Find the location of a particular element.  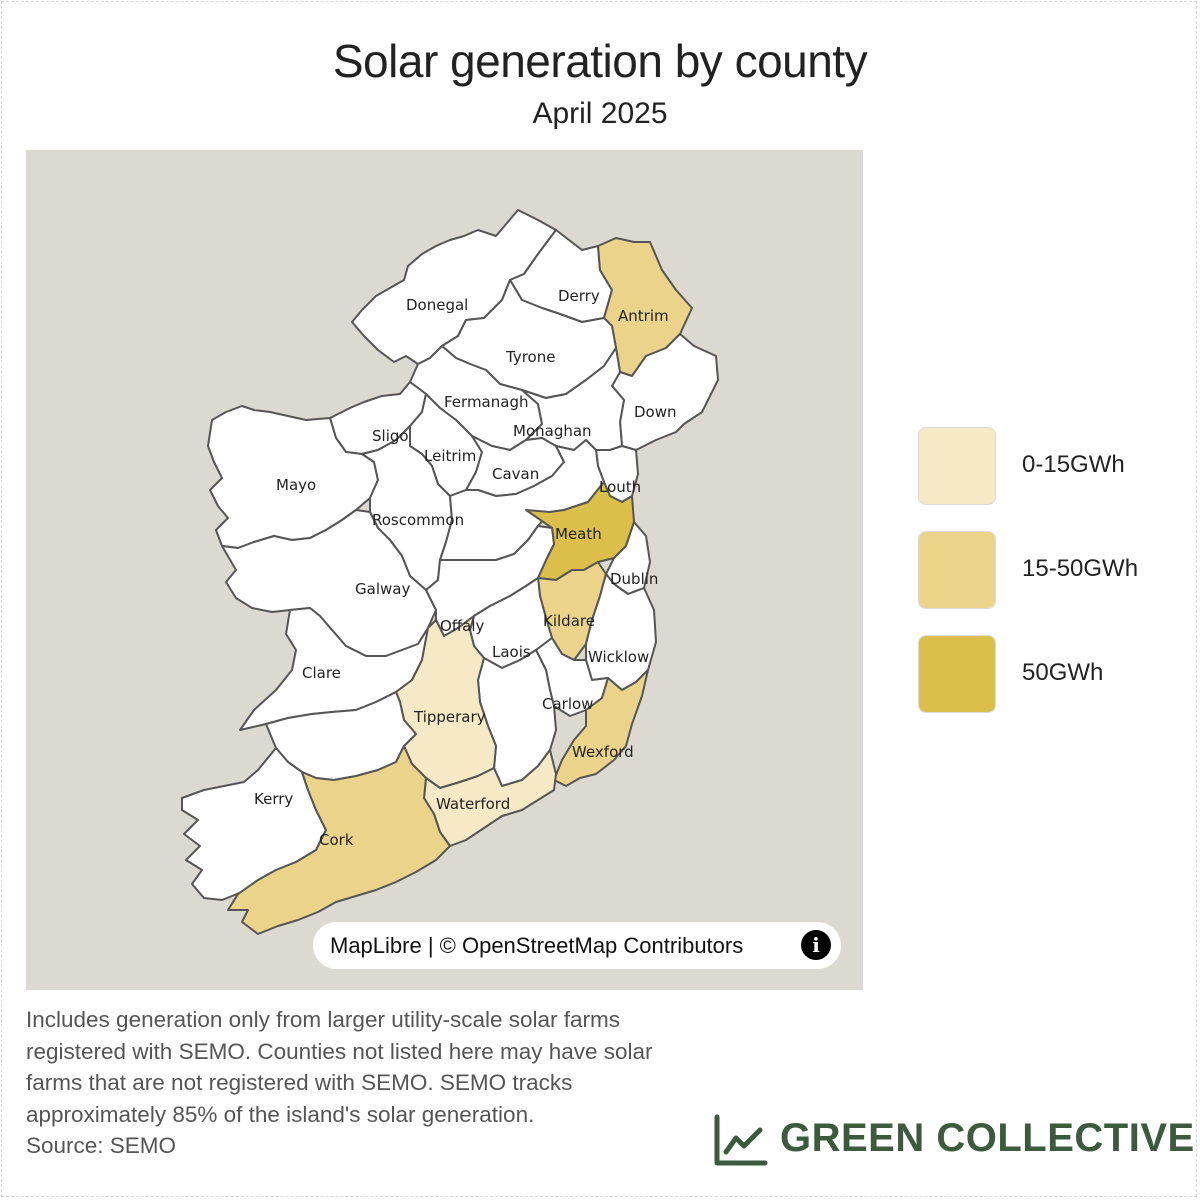

county-label-laois: Laois is located at coordinates (511, 652).